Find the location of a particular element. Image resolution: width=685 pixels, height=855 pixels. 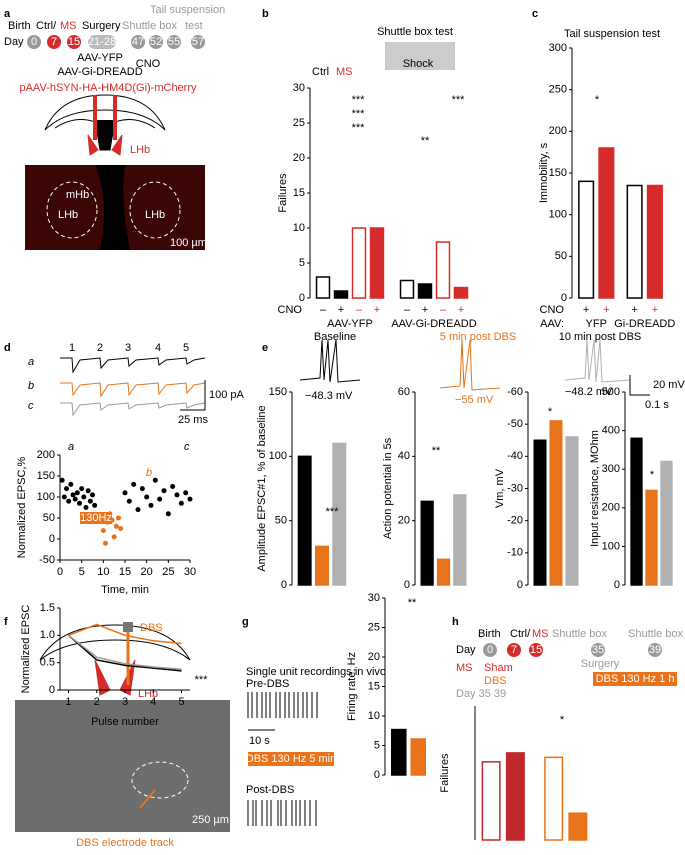

y-tick-label: 25 is located at coordinates (374, 627).